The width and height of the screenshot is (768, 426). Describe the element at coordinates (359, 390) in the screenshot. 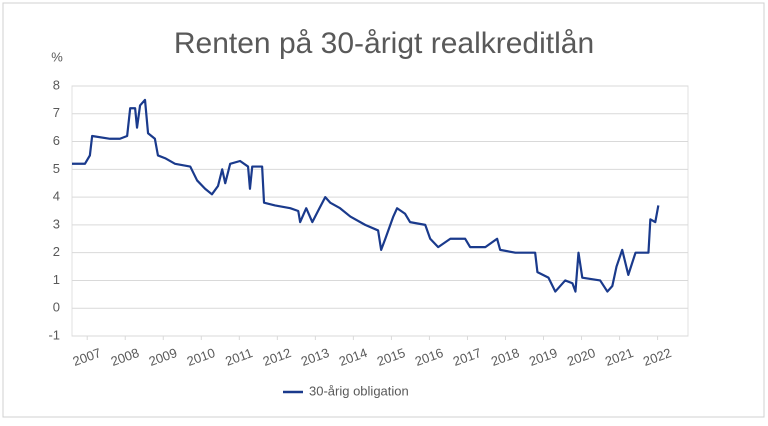

I see `legend-label: 30-årig obligation` at that location.